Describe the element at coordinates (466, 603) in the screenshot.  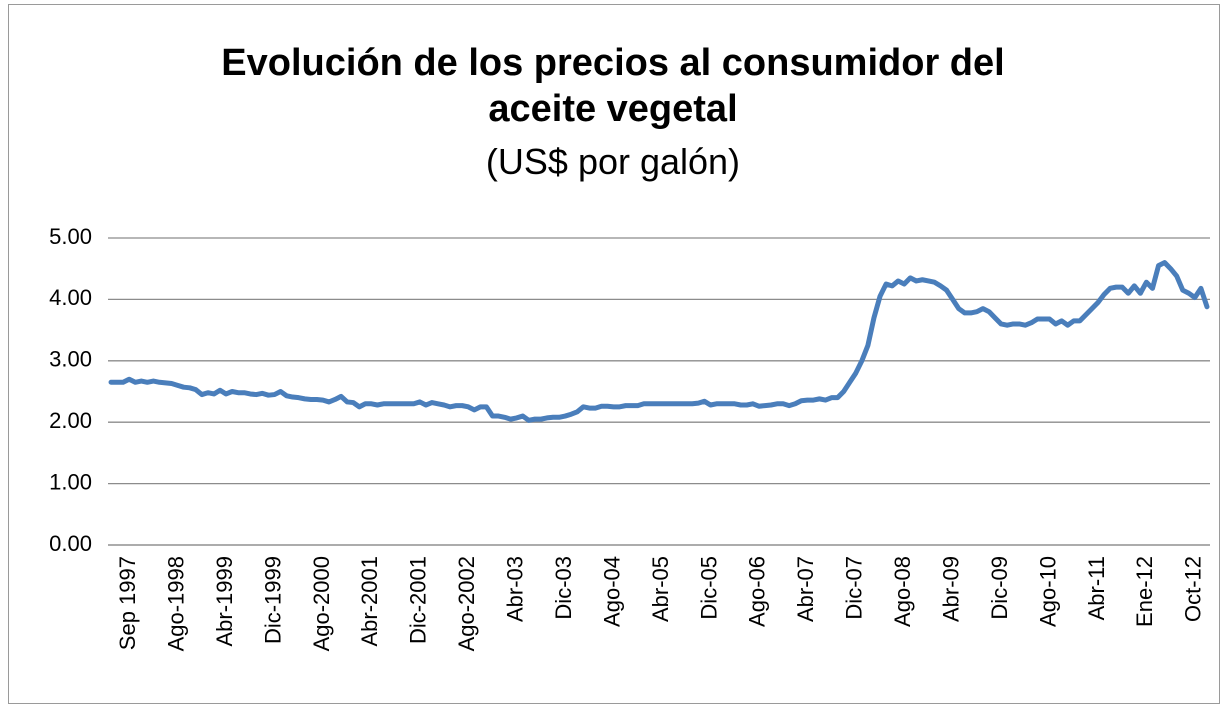
I see `x-tick-label: Ago-2002` at that location.